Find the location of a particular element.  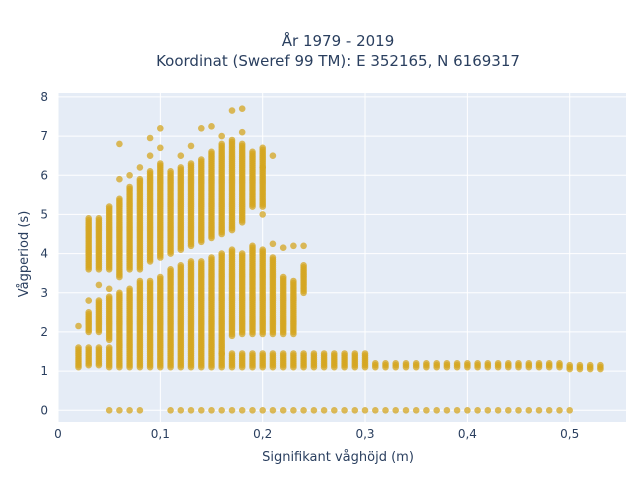

x-tick-label: 0,3 is located at coordinates (364, 434).